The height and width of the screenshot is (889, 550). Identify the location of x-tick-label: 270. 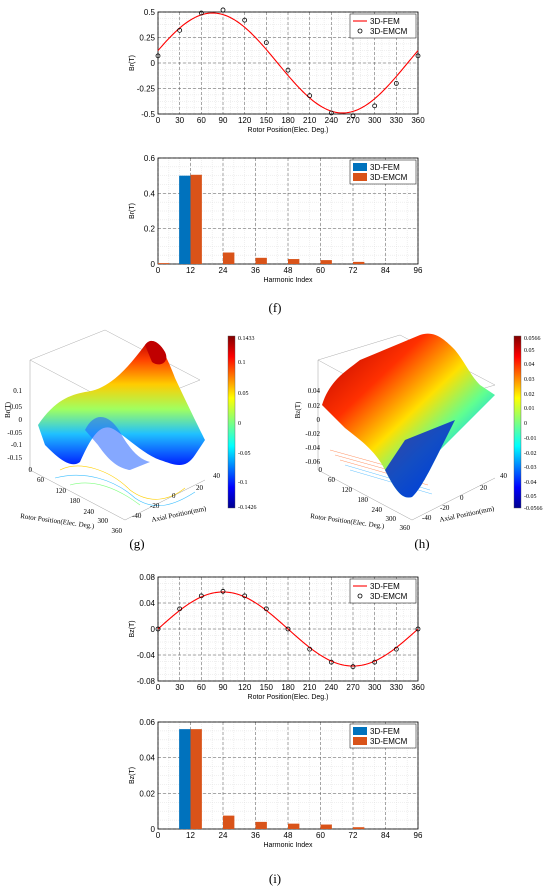
(353, 687).